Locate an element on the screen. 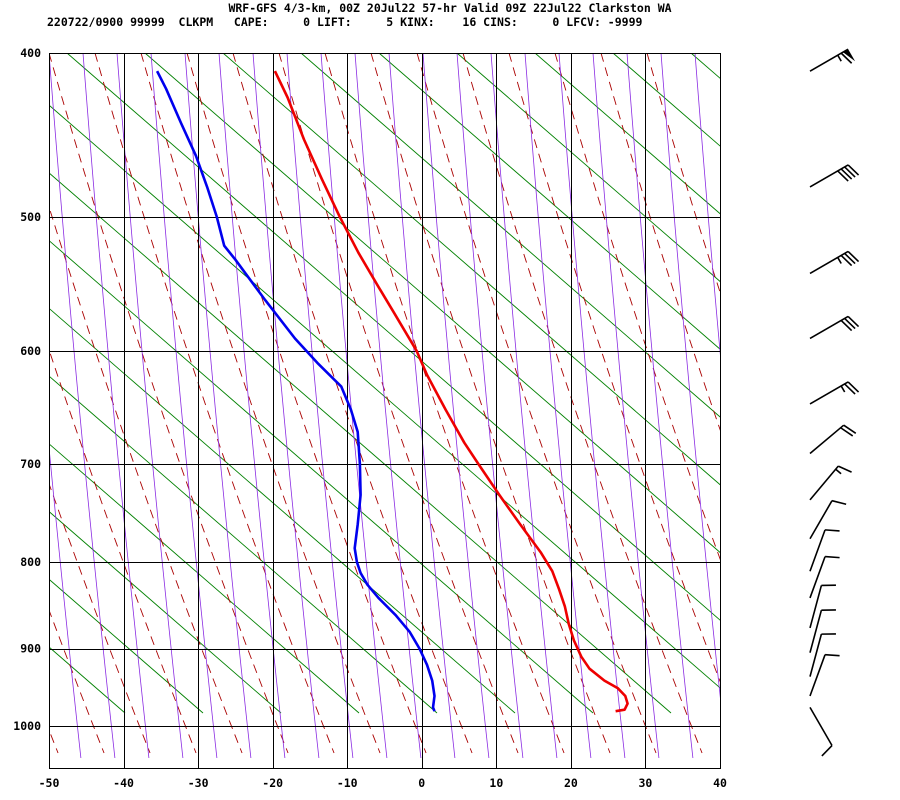 The width and height of the screenshot is (900, 800). y-tick-label: 900 is located at coordinates (30, 649).